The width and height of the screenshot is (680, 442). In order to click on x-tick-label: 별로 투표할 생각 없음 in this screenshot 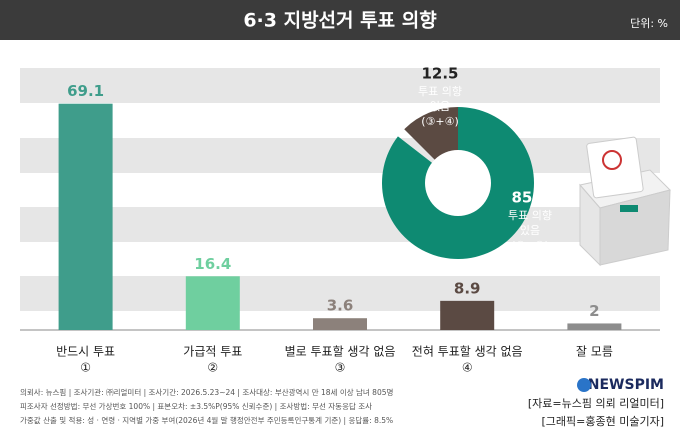, I will do `click(340, 352)`.